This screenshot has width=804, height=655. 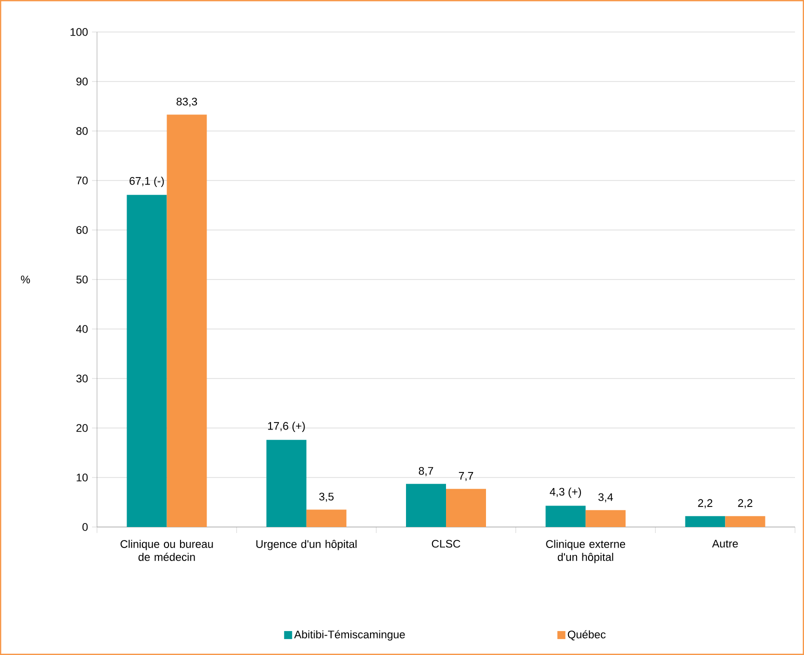 What do you see at coordinates (349, 635) in the screenshot?
I see `legend-label: Abitibi-Témiscamingue` at bounding box center [349, 635].